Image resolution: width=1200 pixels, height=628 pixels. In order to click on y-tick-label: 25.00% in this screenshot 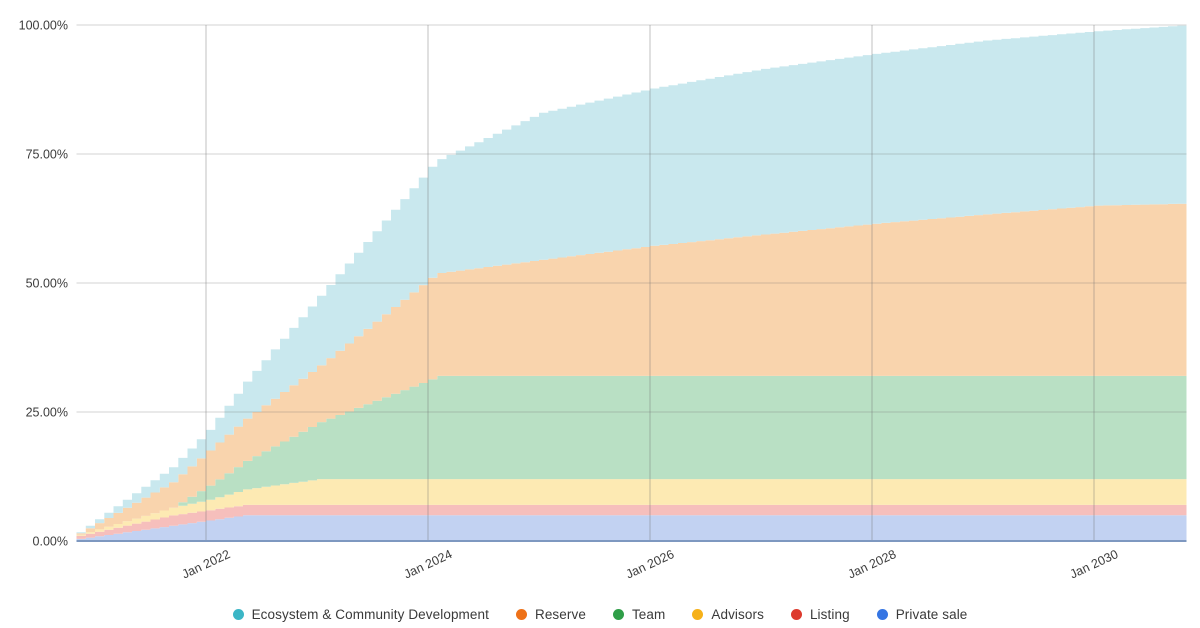, I will do `click(47, 413)`.